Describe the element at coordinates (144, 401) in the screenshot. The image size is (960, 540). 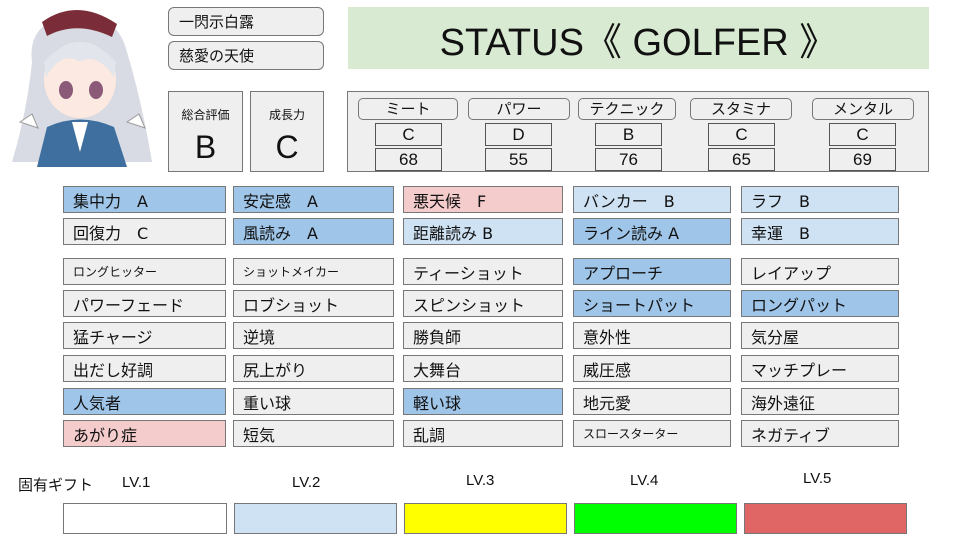
I see `skill-cell: 人気者` at that location.